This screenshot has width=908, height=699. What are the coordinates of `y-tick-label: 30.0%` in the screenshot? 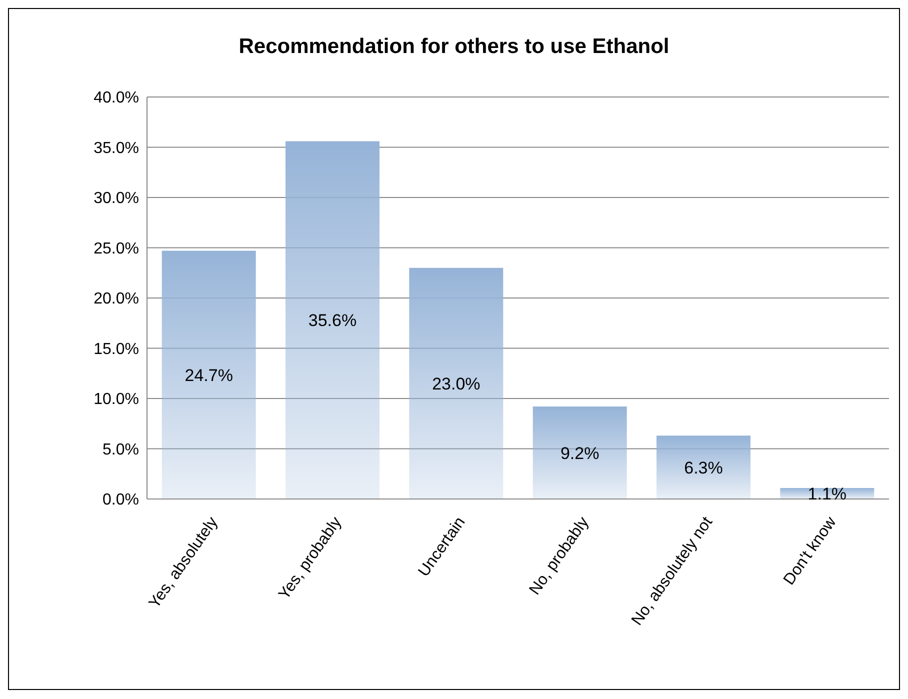 It's located at (116, 199).